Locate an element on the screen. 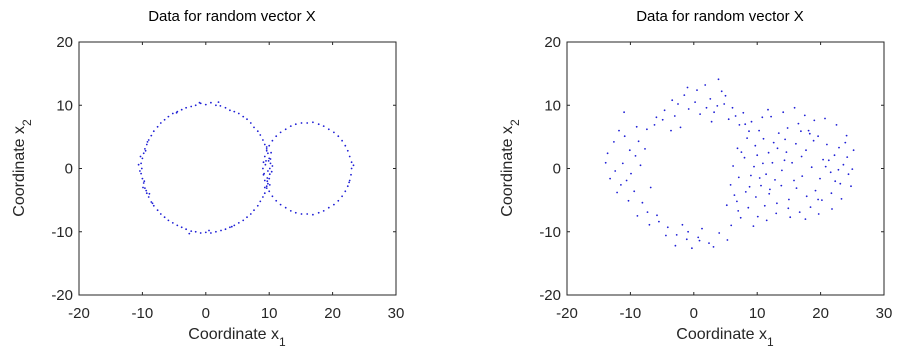 Image resolution: width=897 pixels, height=354 pixels. y-tick-labels: 20 10 0 -10 -20 is located at coordinates (550, 169).